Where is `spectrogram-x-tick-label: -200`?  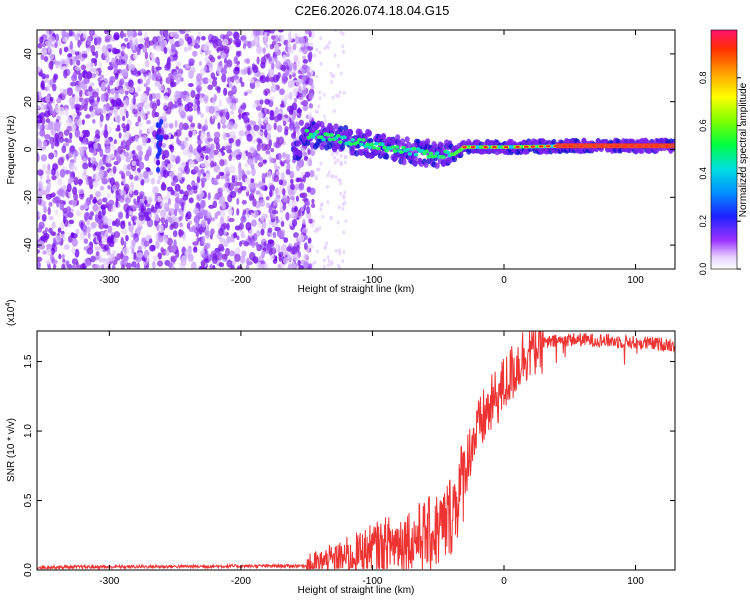
spectrogram-x-tick-label: -200 is located at coordinates (241, 280).